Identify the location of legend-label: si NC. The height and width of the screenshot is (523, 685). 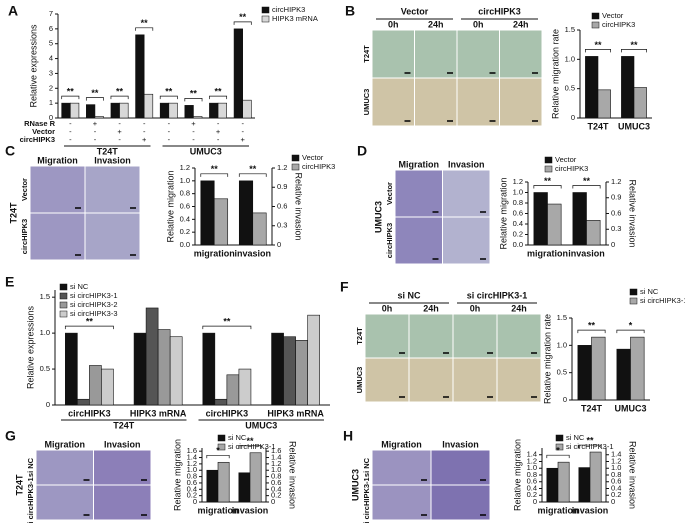
(237, 437).